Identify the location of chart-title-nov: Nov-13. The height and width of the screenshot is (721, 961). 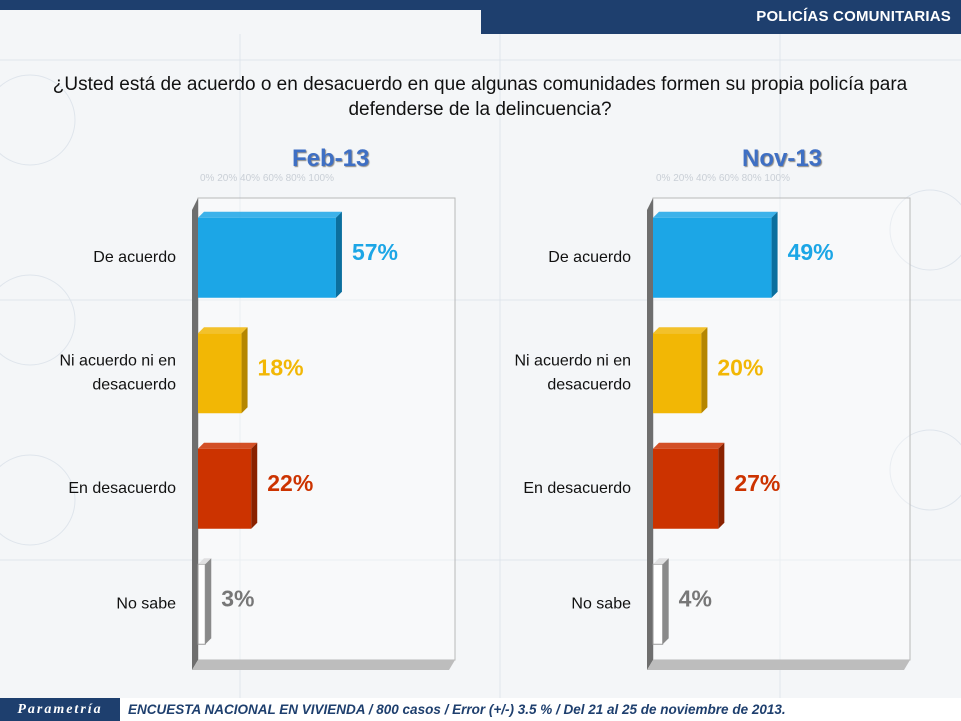
(782, 158).